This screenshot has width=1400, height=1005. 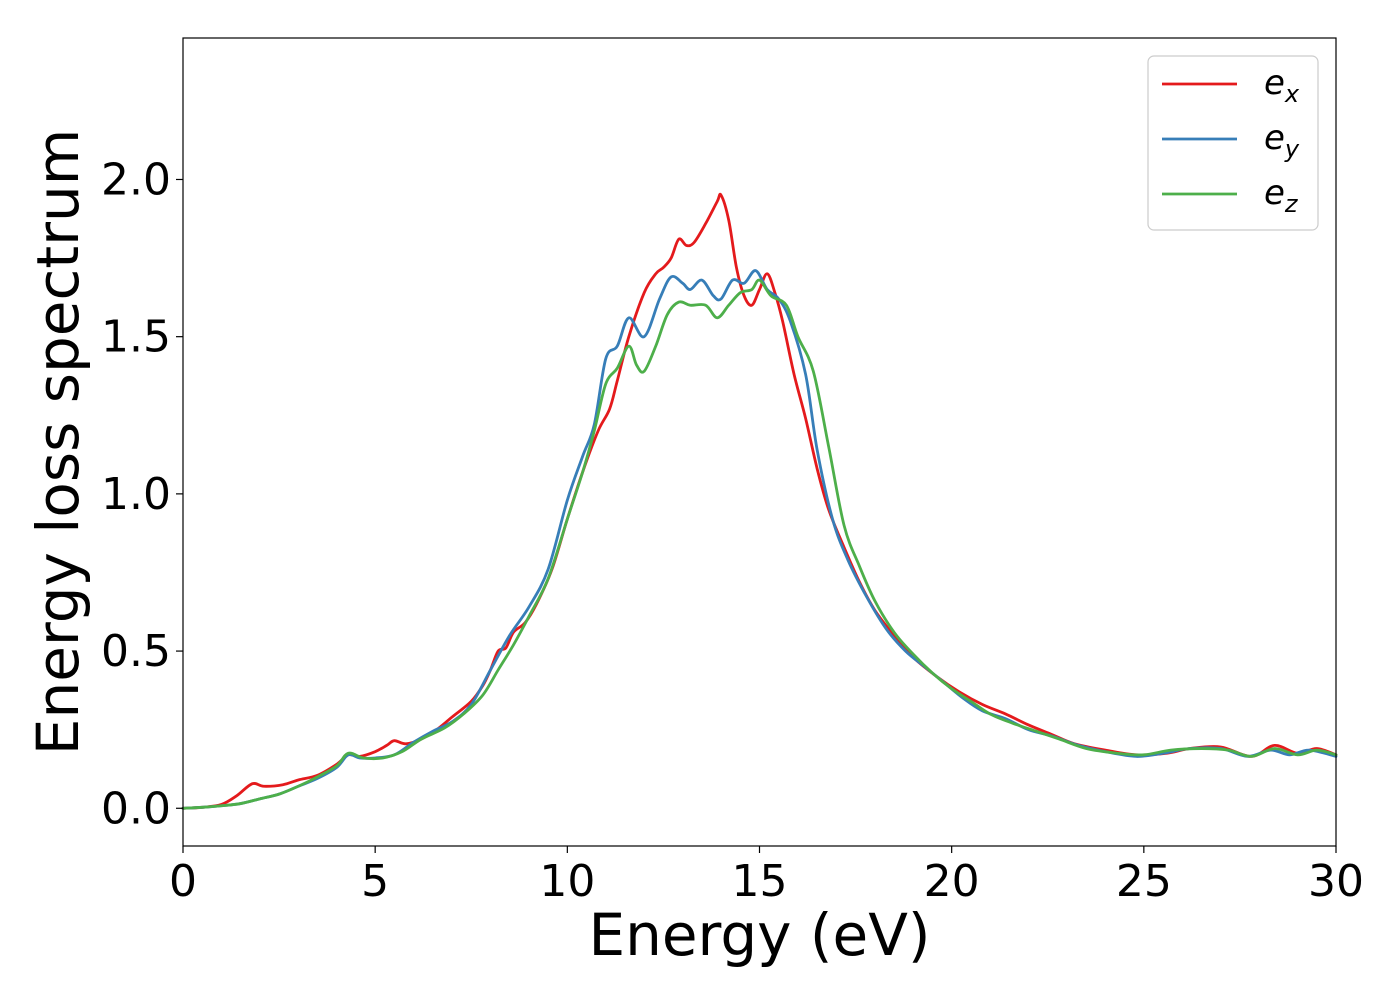 What do you see at coordinates (1231, 140) in the screenshot?
I see `legend-items: ex ey ez` at bounding box center [1231, 140].